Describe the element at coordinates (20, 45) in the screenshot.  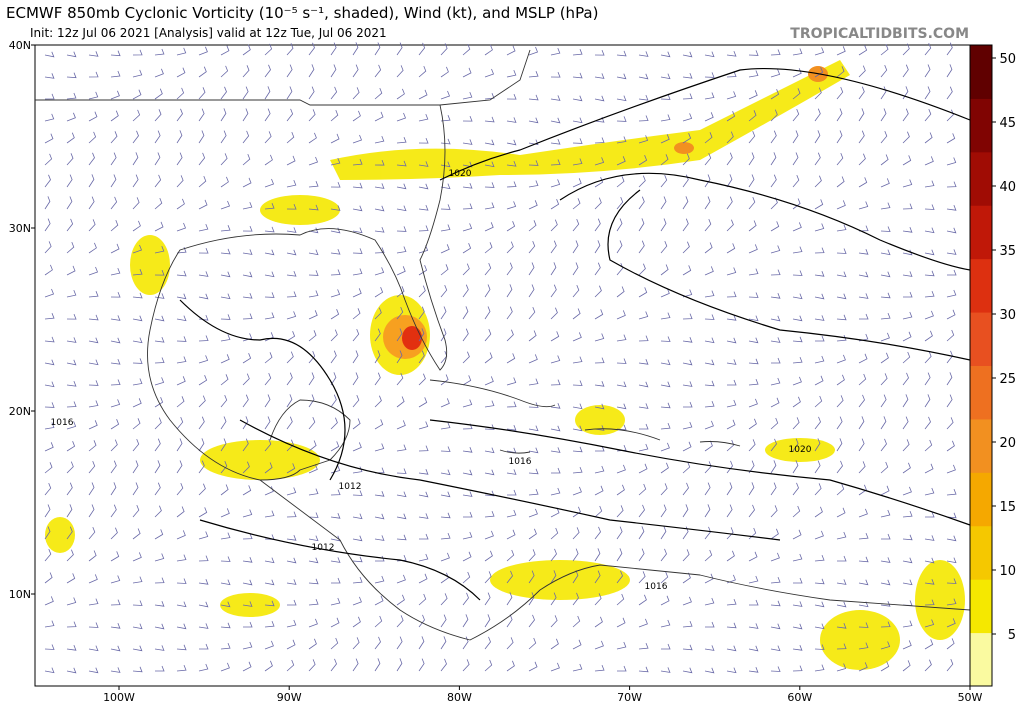
I see `lat-label: 40N` at that location.